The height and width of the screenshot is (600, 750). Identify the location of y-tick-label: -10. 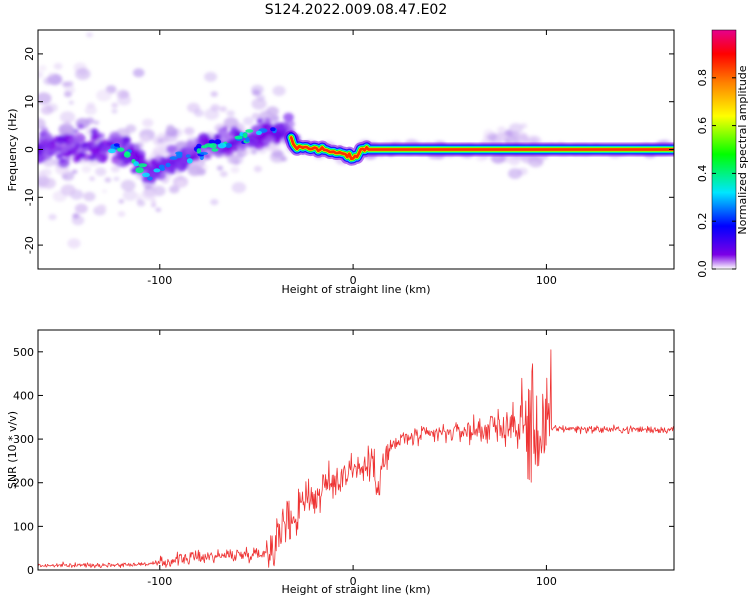
(29, 197).